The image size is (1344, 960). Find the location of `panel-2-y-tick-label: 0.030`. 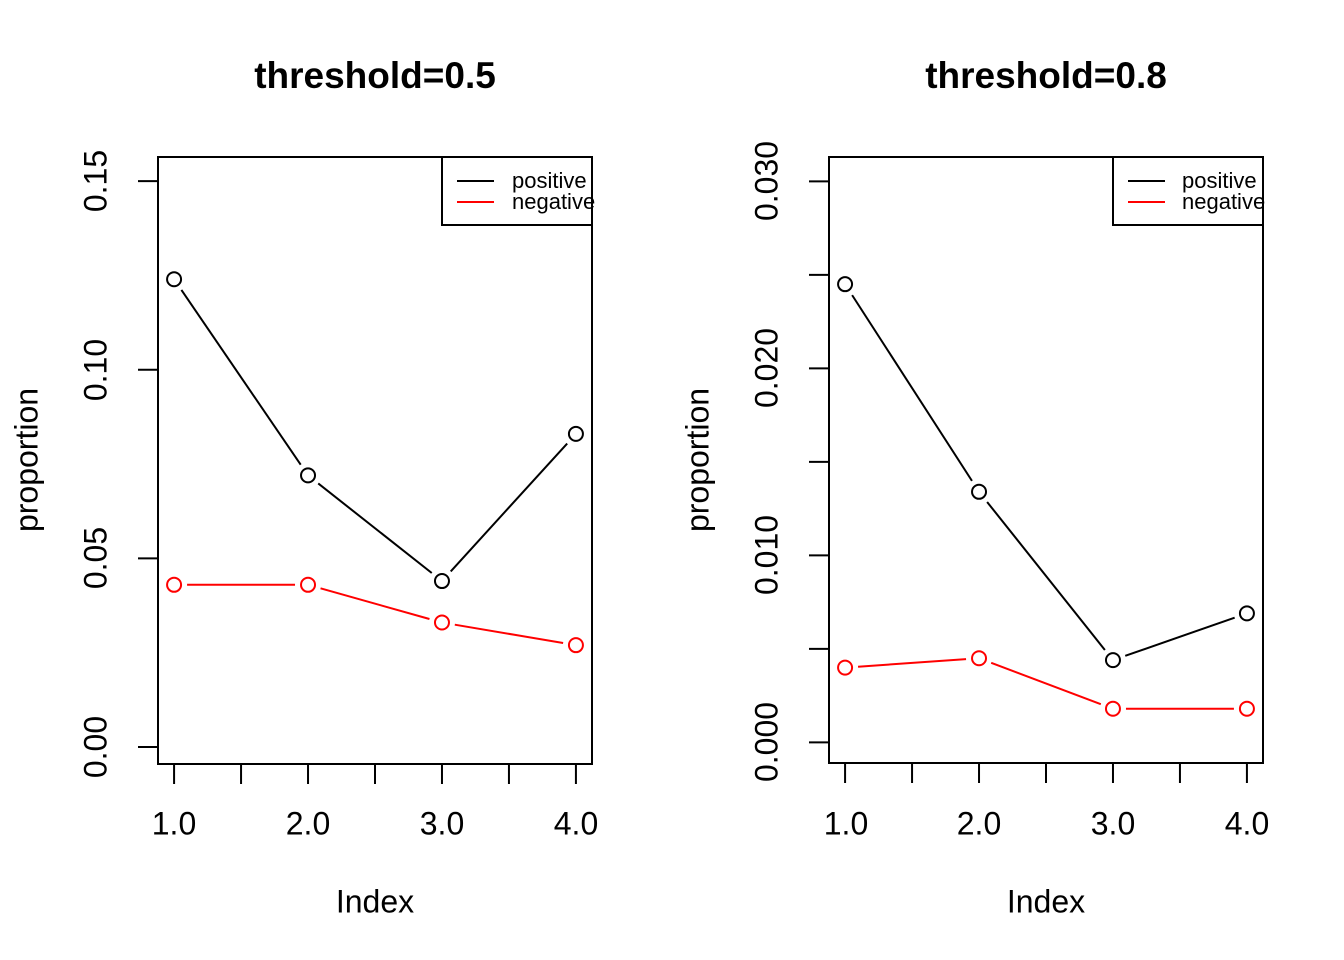

panel-2-y-tick-label: 0.030 is located at coordinates (766, 181).